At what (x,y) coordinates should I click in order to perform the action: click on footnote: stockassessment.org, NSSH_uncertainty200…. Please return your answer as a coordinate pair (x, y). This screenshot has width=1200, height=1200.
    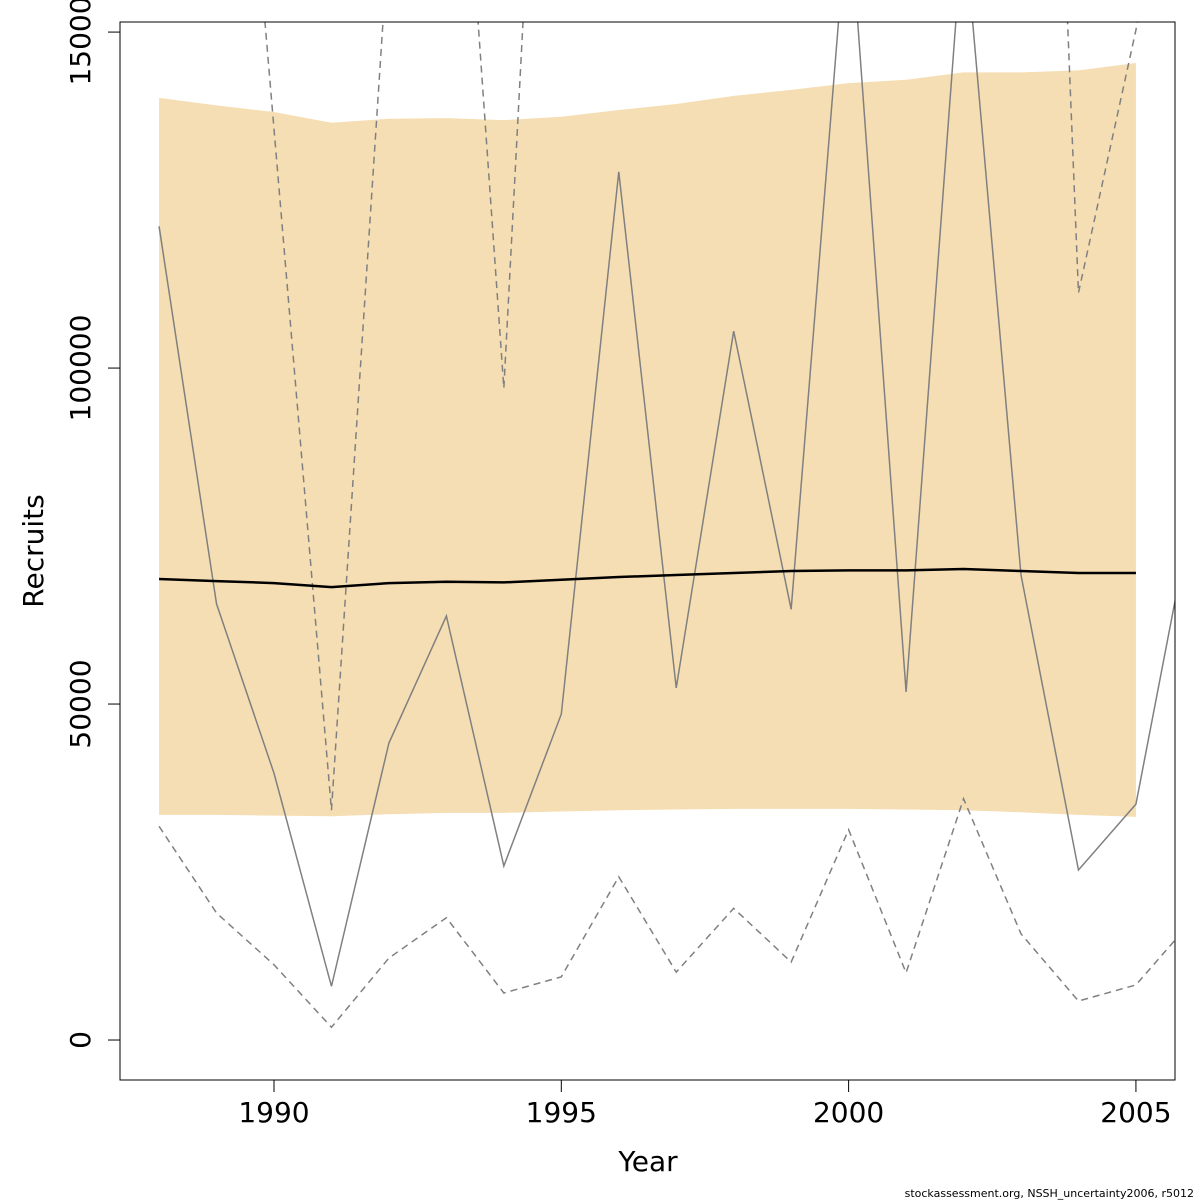
    Looking at the image, I should click on (1049, 1193).